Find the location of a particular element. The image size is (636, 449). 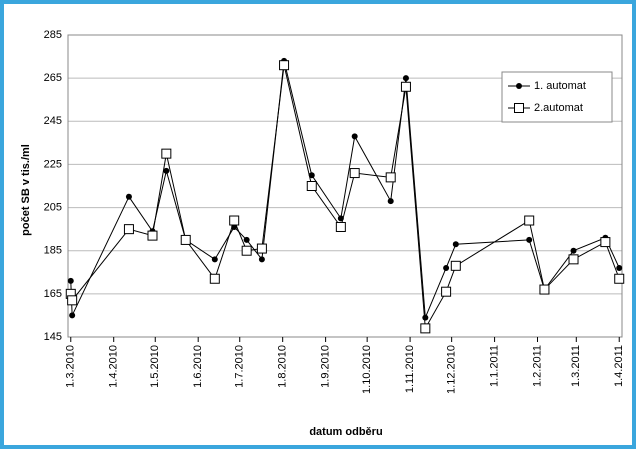

legend-label: 2.automat is located at coordinates (558, 108).